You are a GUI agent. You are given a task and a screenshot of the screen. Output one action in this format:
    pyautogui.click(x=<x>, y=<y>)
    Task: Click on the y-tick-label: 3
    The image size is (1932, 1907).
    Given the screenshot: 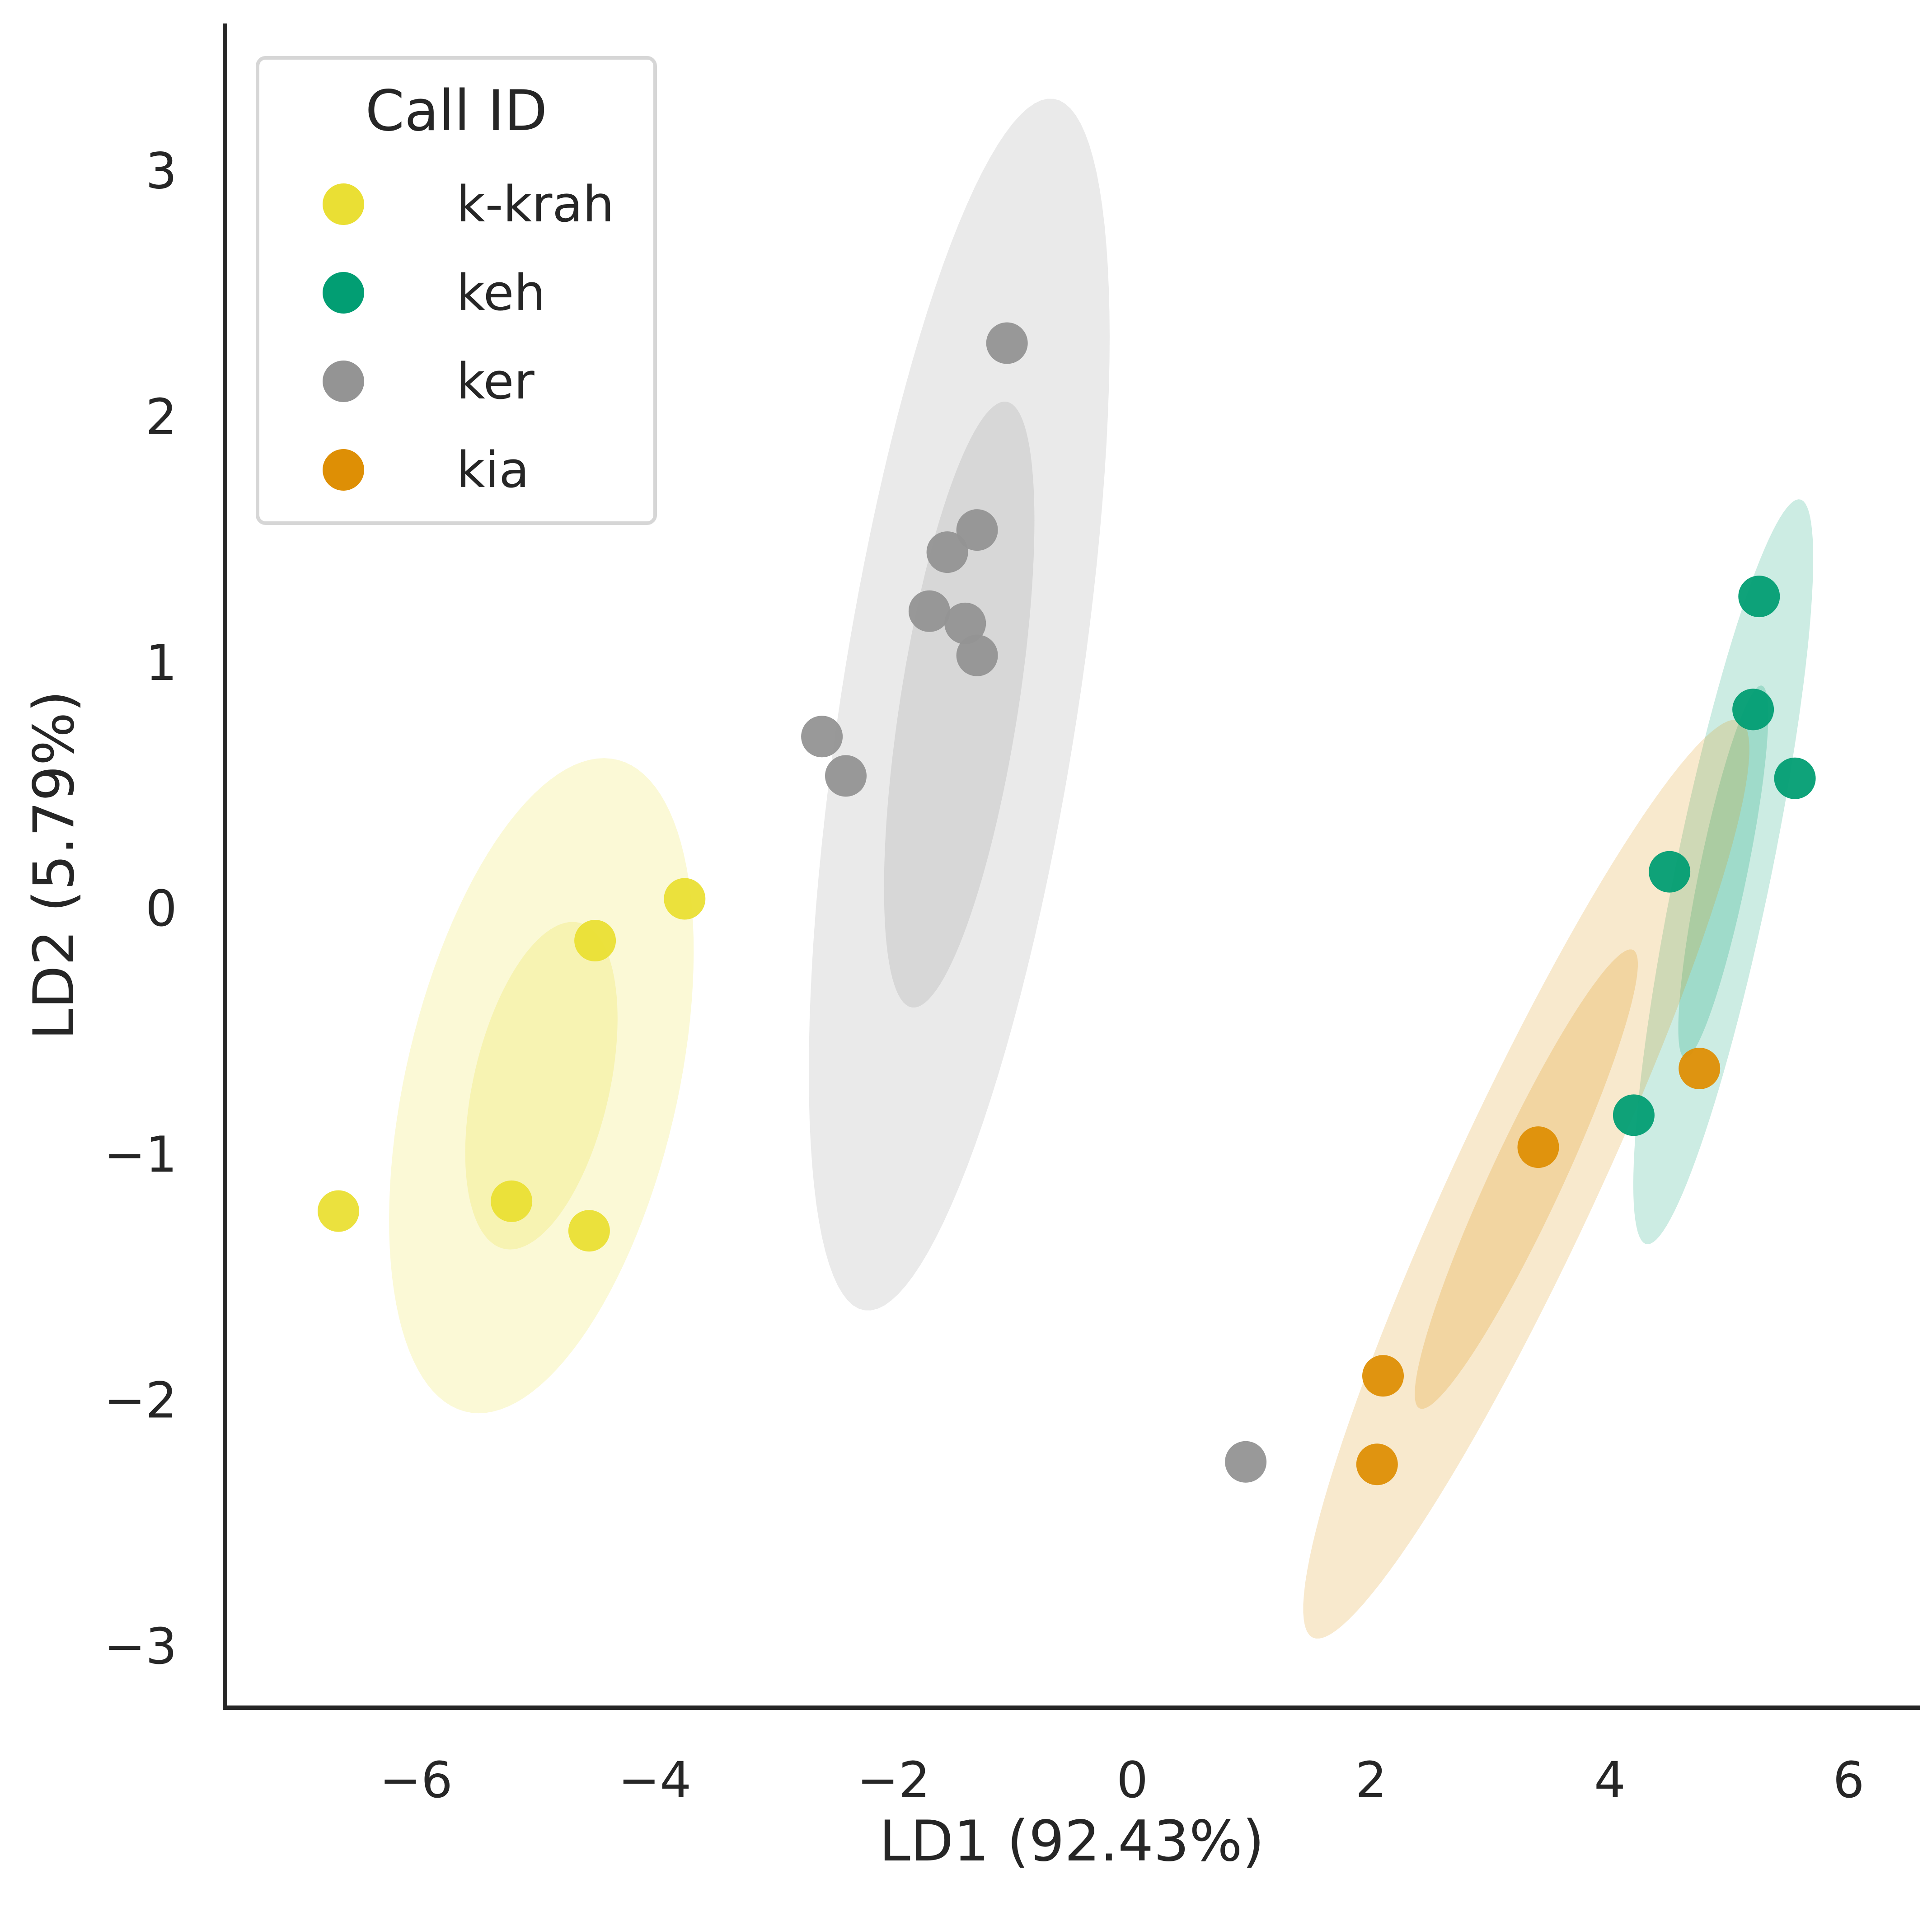 What is the action you would take?
    pyautogui.click(x=161, y=171)
    